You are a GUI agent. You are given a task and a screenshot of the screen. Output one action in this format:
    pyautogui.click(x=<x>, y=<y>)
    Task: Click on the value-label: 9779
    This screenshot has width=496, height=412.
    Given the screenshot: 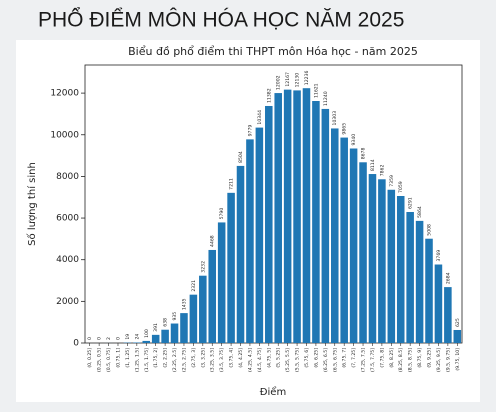 What is the action you would take?
    pyautogui.click(x=250, y=131)
    